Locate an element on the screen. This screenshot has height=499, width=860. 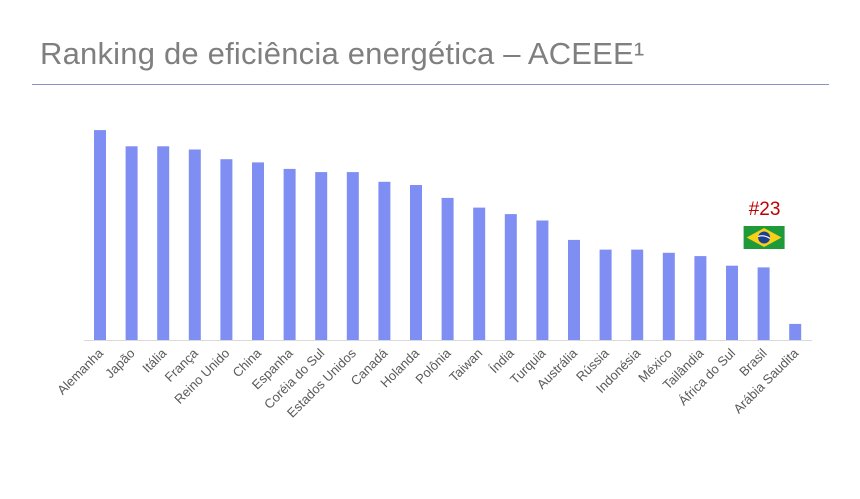
x-tick-label: Taiwan is located at coordinates (465, 365).